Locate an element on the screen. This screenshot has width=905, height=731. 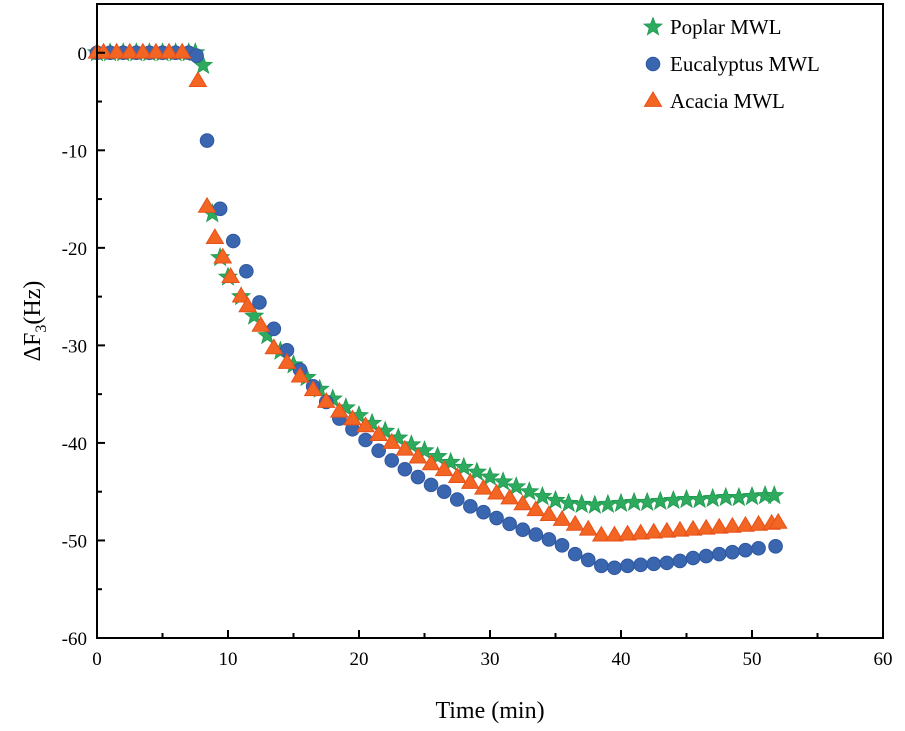
y-tick-label: -40 is located at coordinates (74, 444).